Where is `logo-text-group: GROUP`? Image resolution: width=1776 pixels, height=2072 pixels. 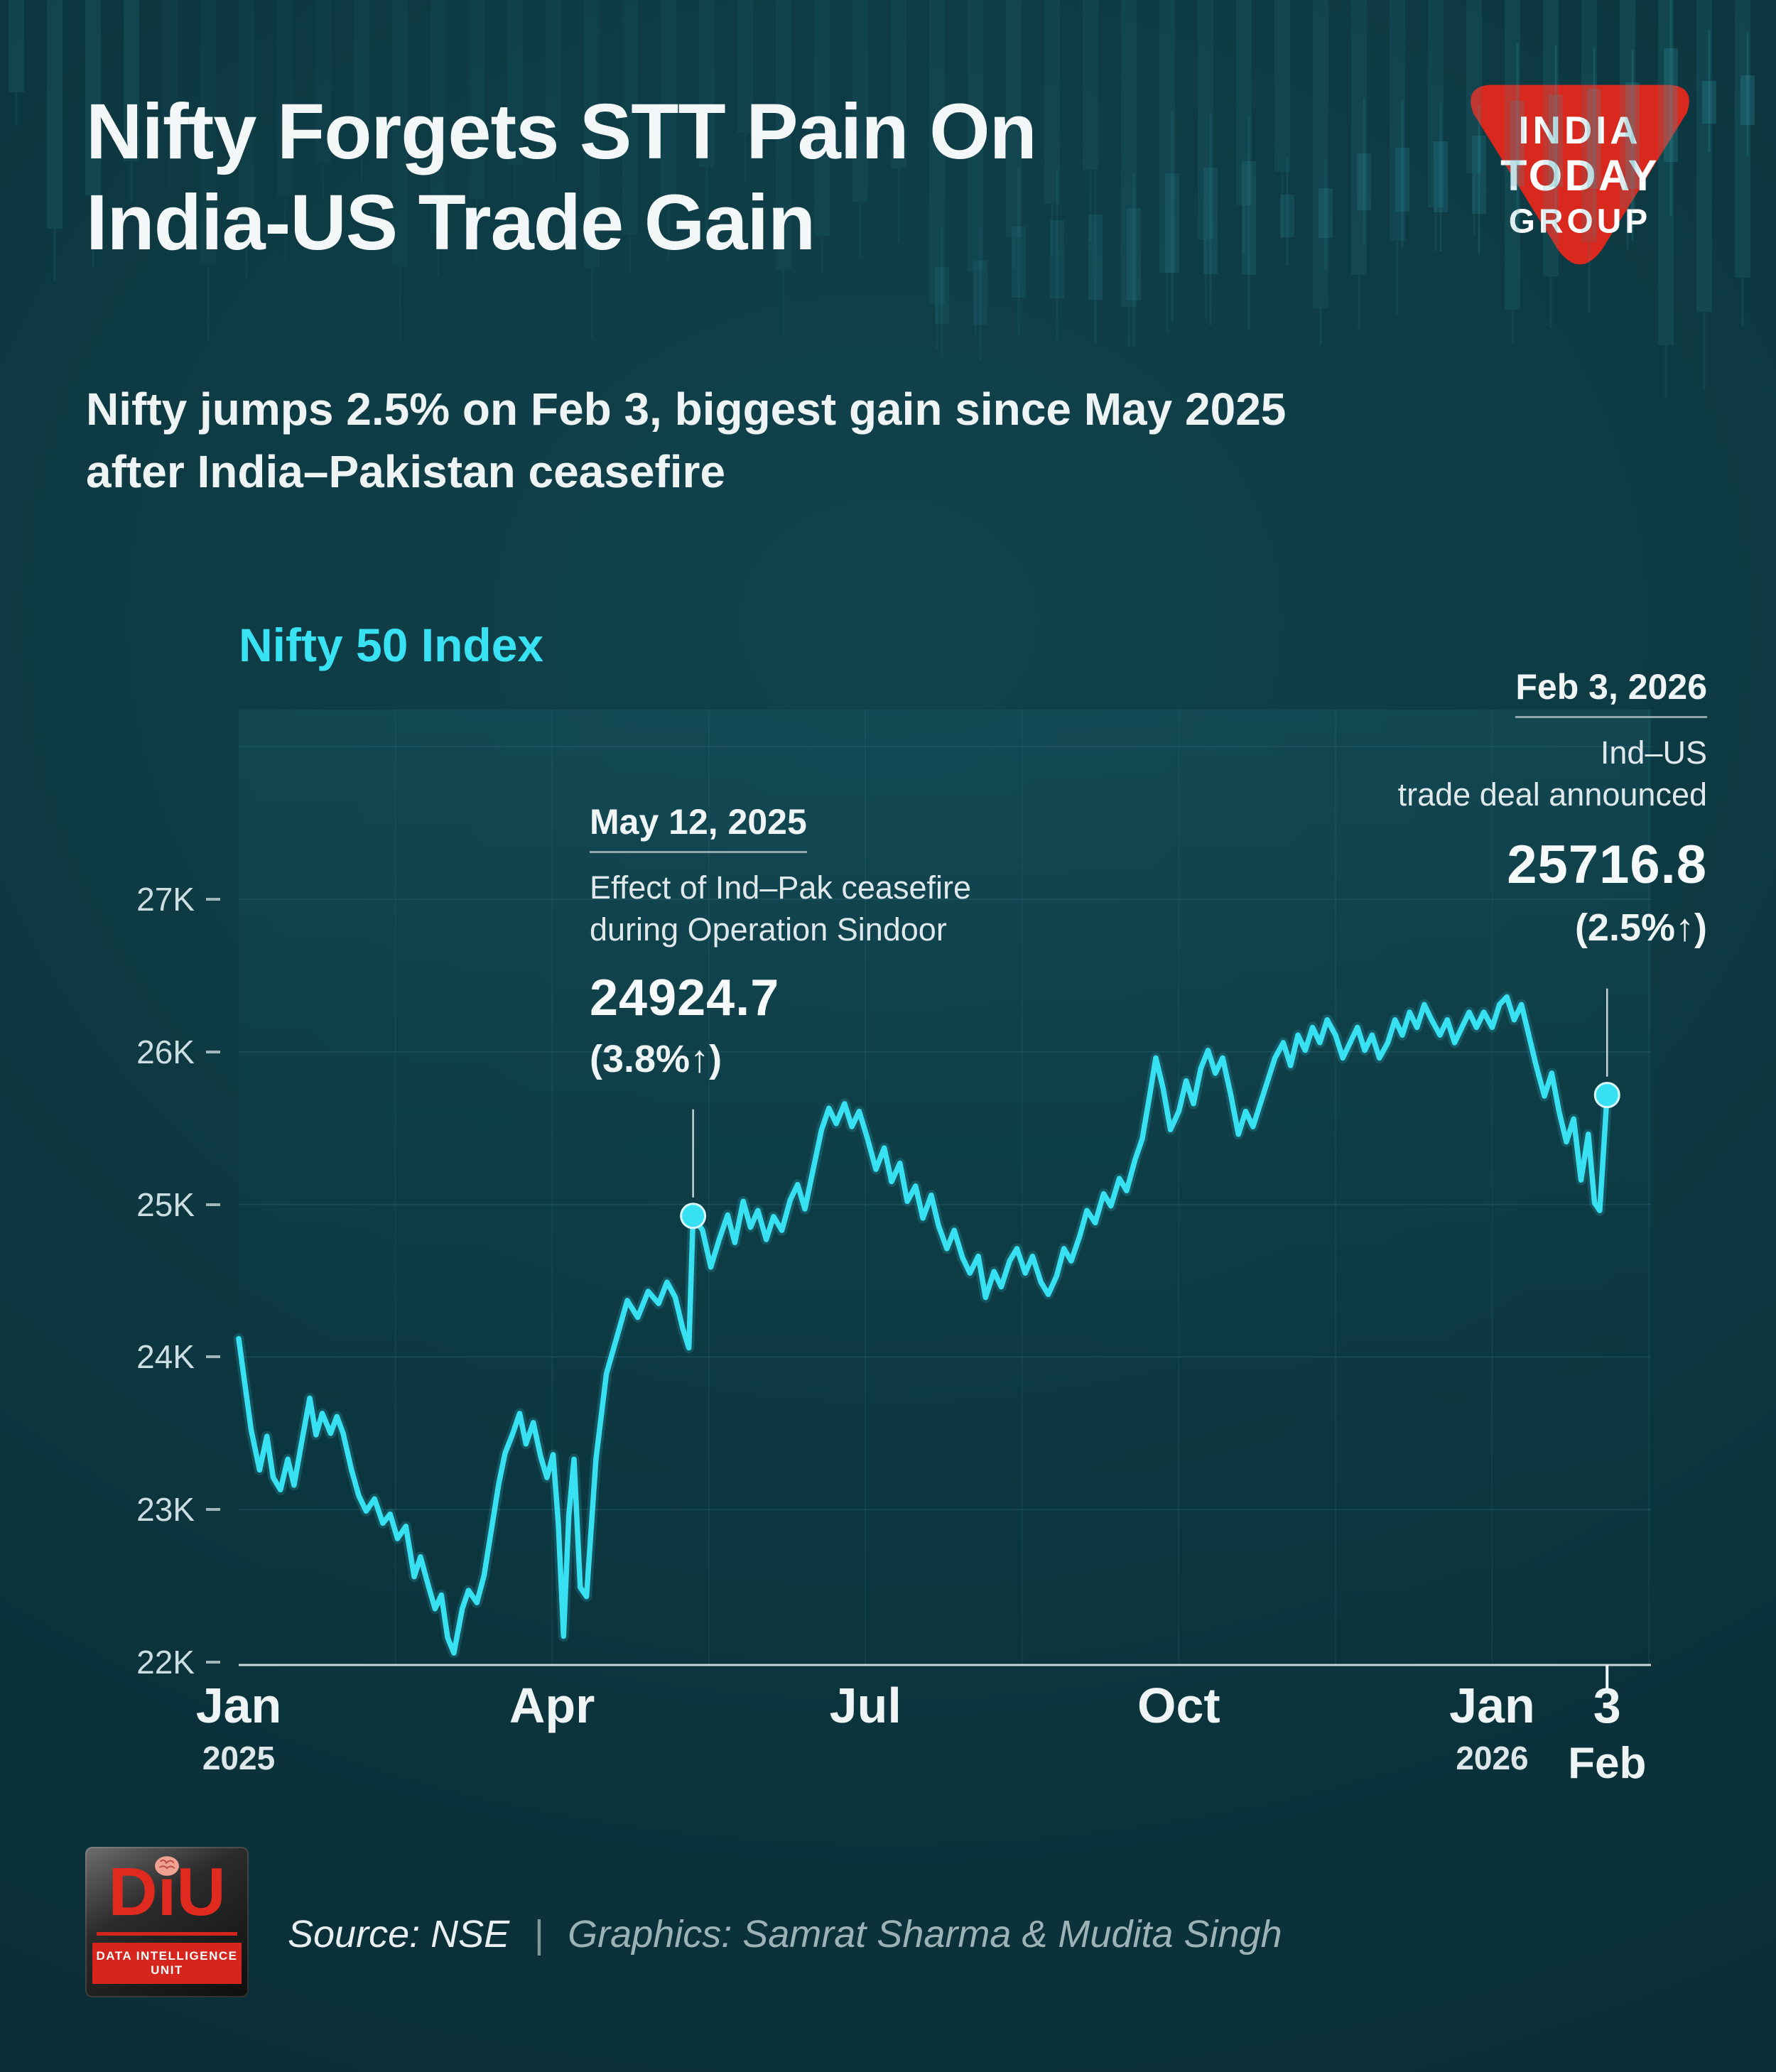 logo-text-group: GROUP is located at coordinates (1580, 222).